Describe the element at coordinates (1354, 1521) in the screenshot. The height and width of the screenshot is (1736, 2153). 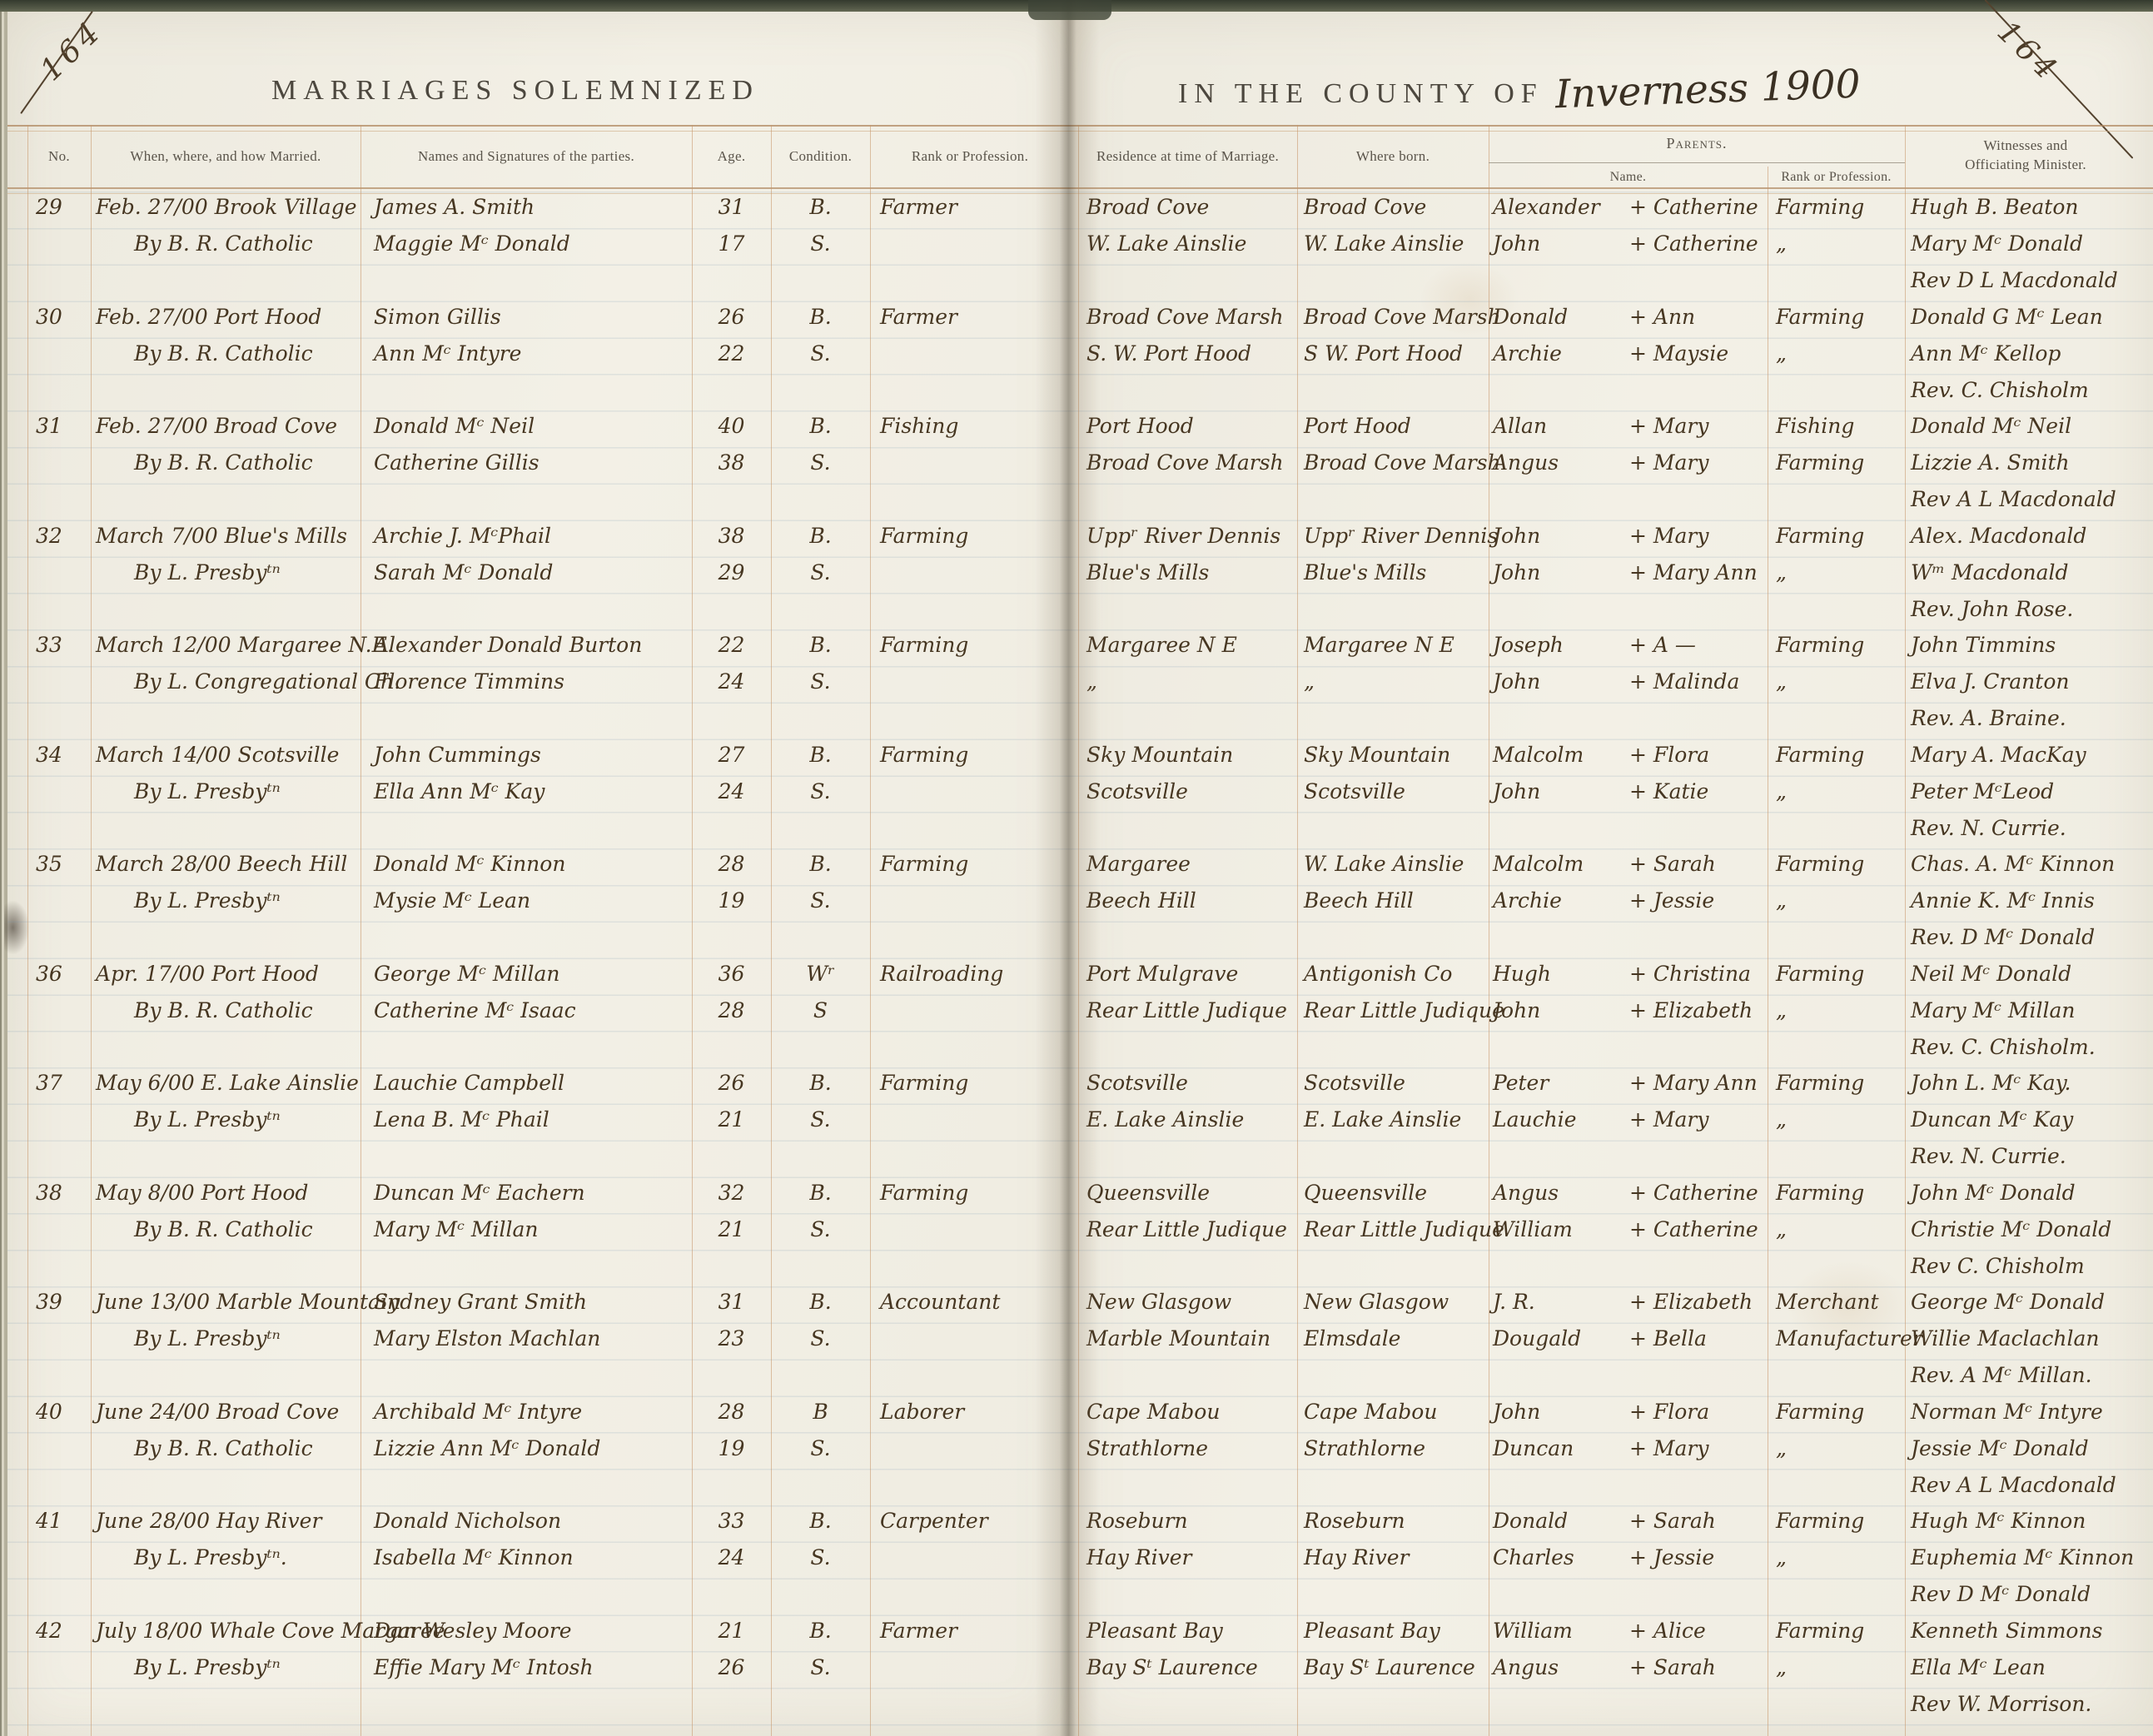
I see `groom-birthplace: Roseburn` at that location.